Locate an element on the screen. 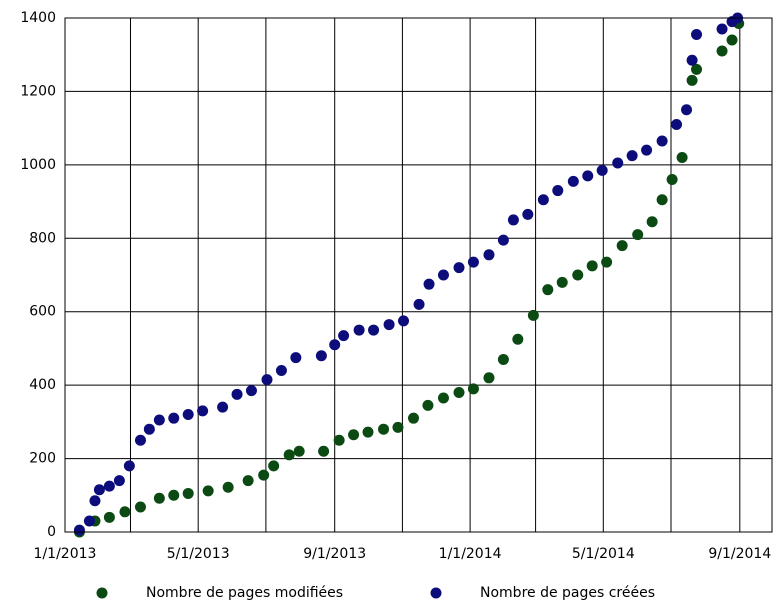 This screenshot has width=777, height=608. y-tick-label: 200 is located at coordinates (42, 459).